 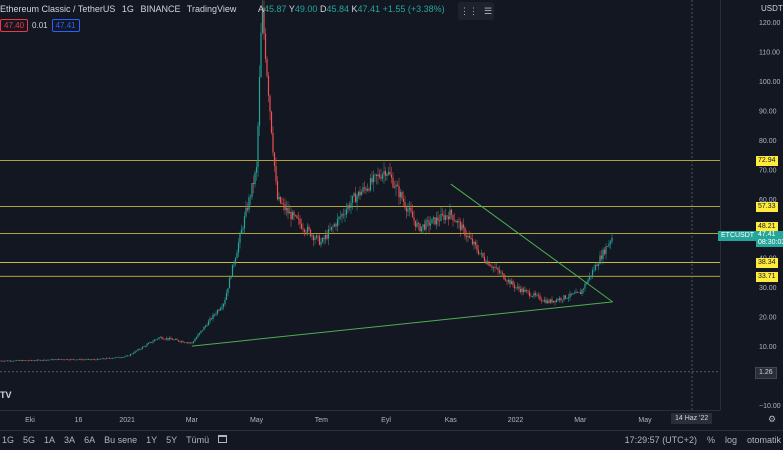 I want to click on sell-button: 47.40, so click(x=14, y=25).